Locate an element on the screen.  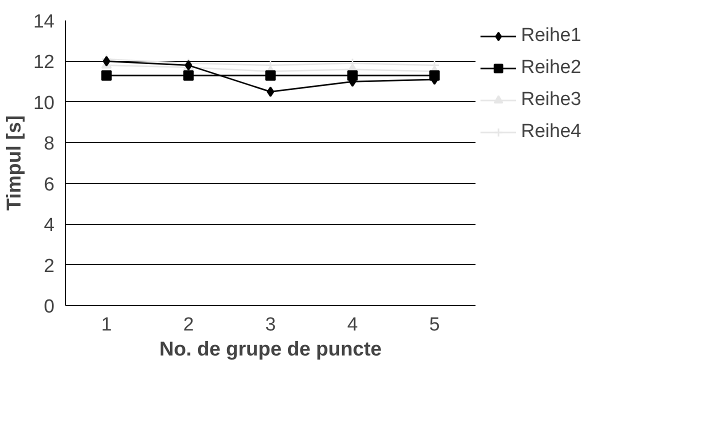
x-tick-label: 5 is located at coordinates (434, 325).